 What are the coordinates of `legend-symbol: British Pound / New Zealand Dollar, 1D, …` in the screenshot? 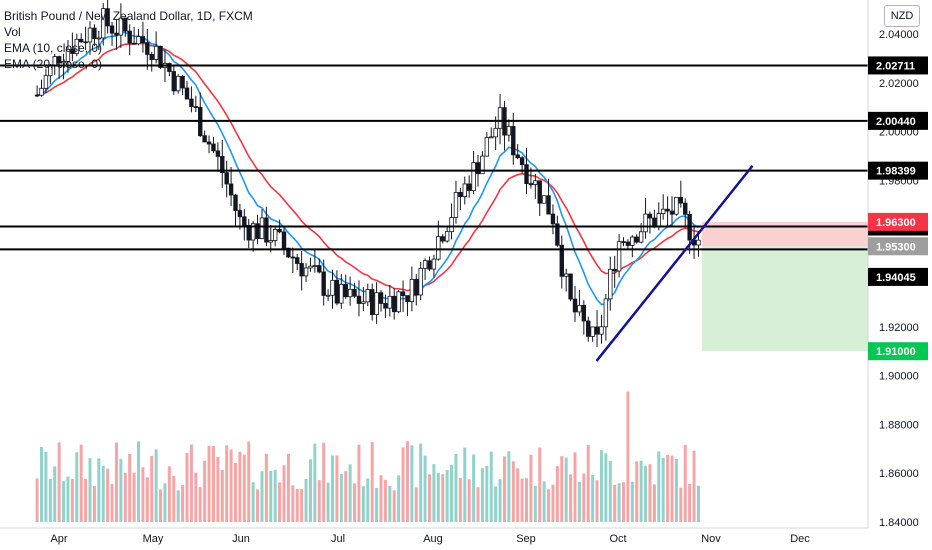 It's located at (128, 16).